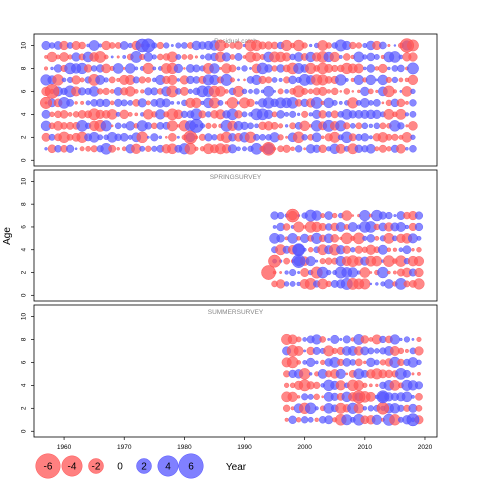 The image size is (480, 480). I want to click on bubble-series, so click(343, 249).